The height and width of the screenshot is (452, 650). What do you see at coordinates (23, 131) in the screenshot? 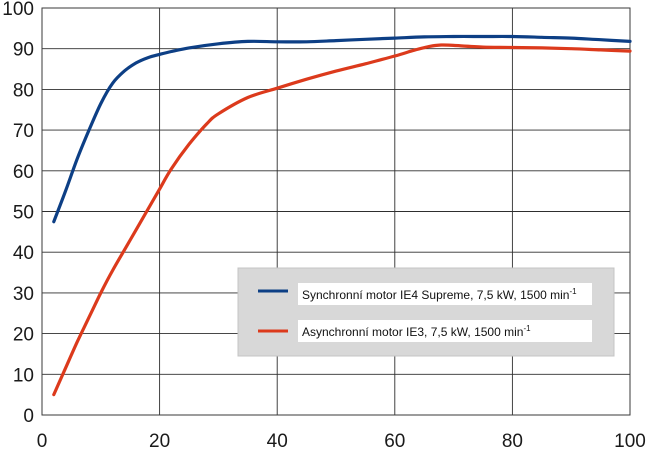
I see `y-tick-label: 70` at bounding box center [23, 131].